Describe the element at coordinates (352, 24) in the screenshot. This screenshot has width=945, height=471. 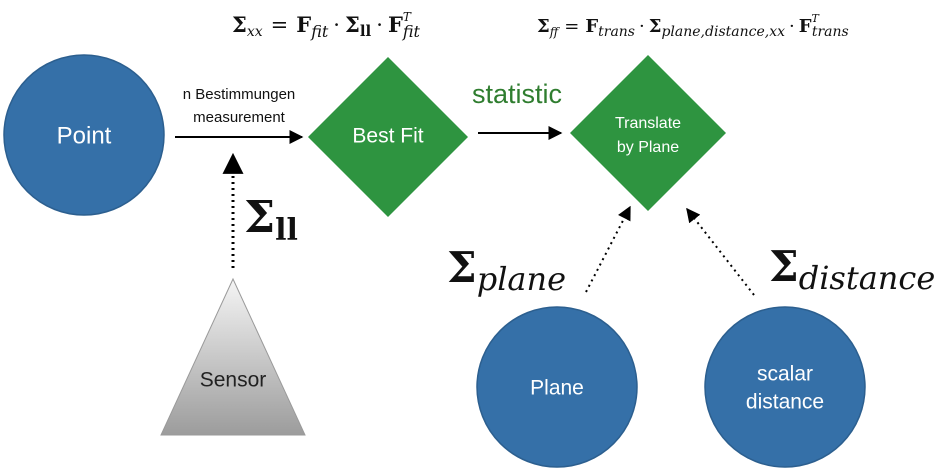
I see `formula-xx-sigma: Σ` at that location.